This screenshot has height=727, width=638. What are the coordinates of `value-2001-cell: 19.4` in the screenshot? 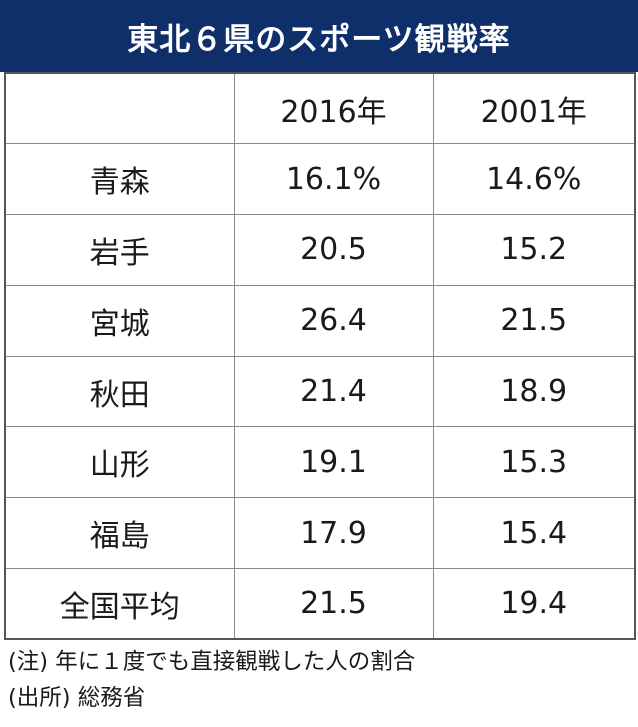 It's located at (534, 604).